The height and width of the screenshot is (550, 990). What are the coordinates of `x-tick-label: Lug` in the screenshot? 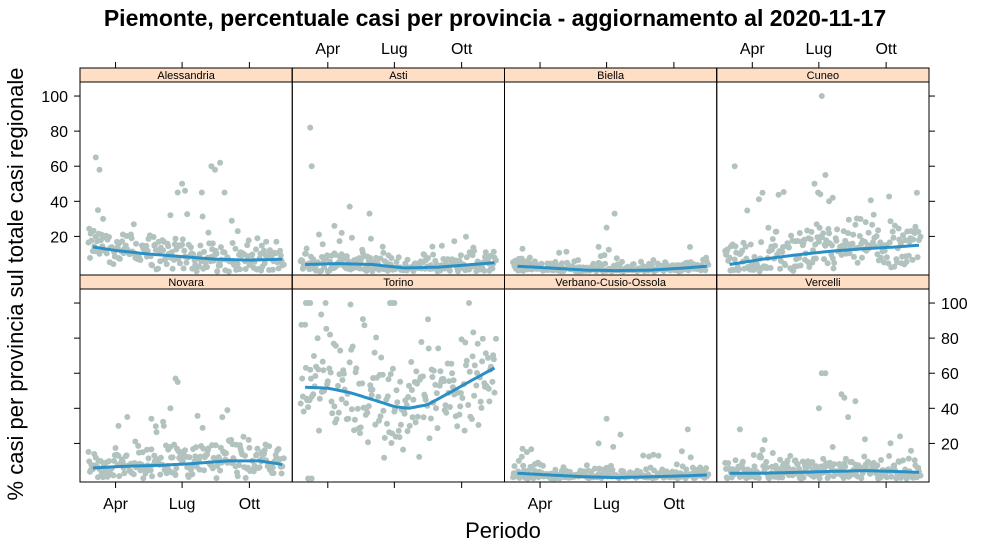 It's located at (819, 49).